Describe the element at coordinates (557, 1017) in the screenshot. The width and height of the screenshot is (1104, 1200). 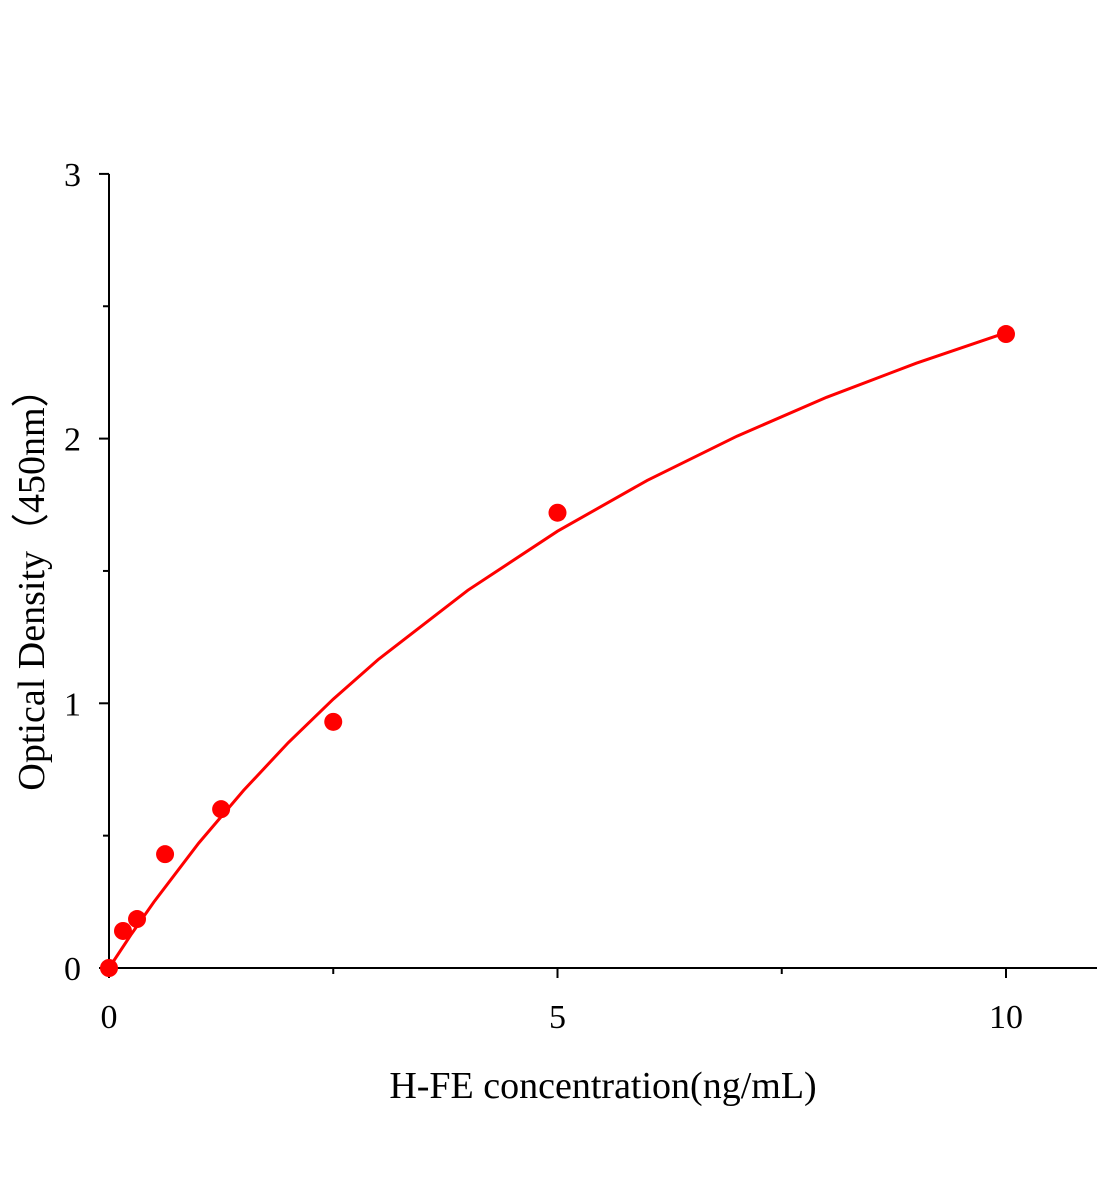
I see `x-tick-label: 5` at that location.